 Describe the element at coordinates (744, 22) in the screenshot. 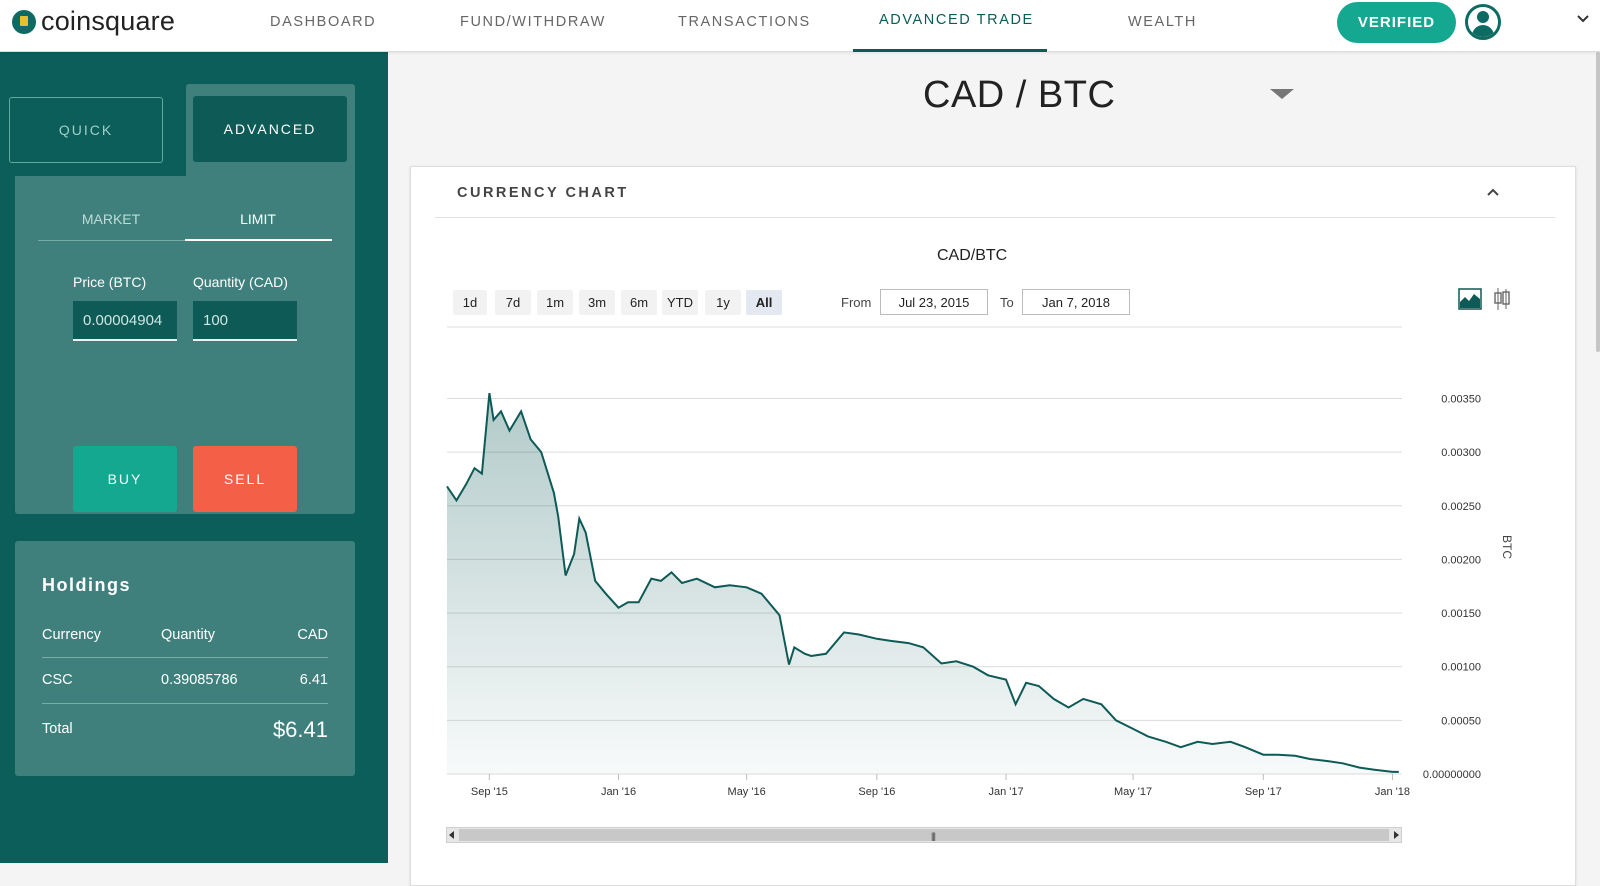

I see `nav-link-transactions: TRANSACTIONS` at that location.